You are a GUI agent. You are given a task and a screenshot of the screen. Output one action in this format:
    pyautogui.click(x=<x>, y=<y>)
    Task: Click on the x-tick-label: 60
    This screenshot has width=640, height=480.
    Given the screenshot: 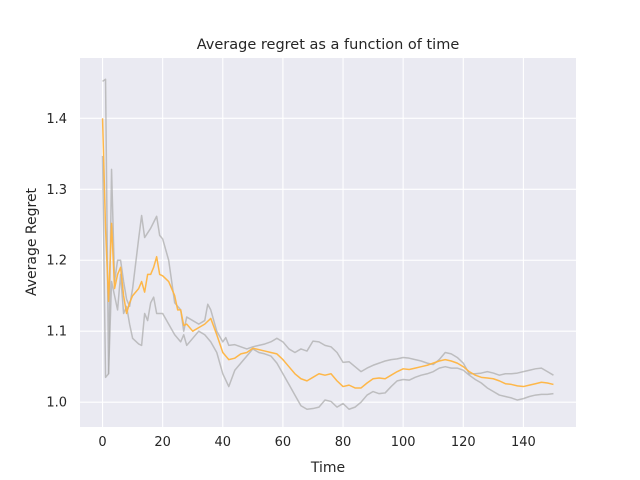 What is the action you would take?
    pyautogui.click(x=283, y=442)
    